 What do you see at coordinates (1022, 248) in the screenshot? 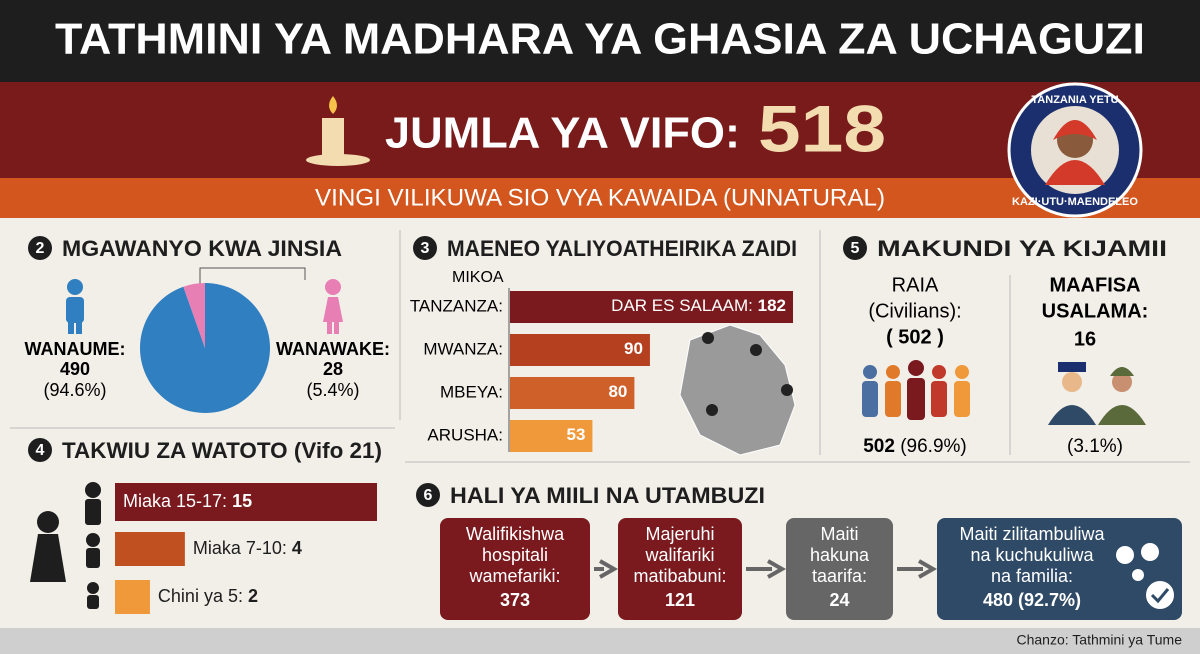
I see `section-title: MAKUNDI YA KIJAMII` at bounding box center [1022, 248].